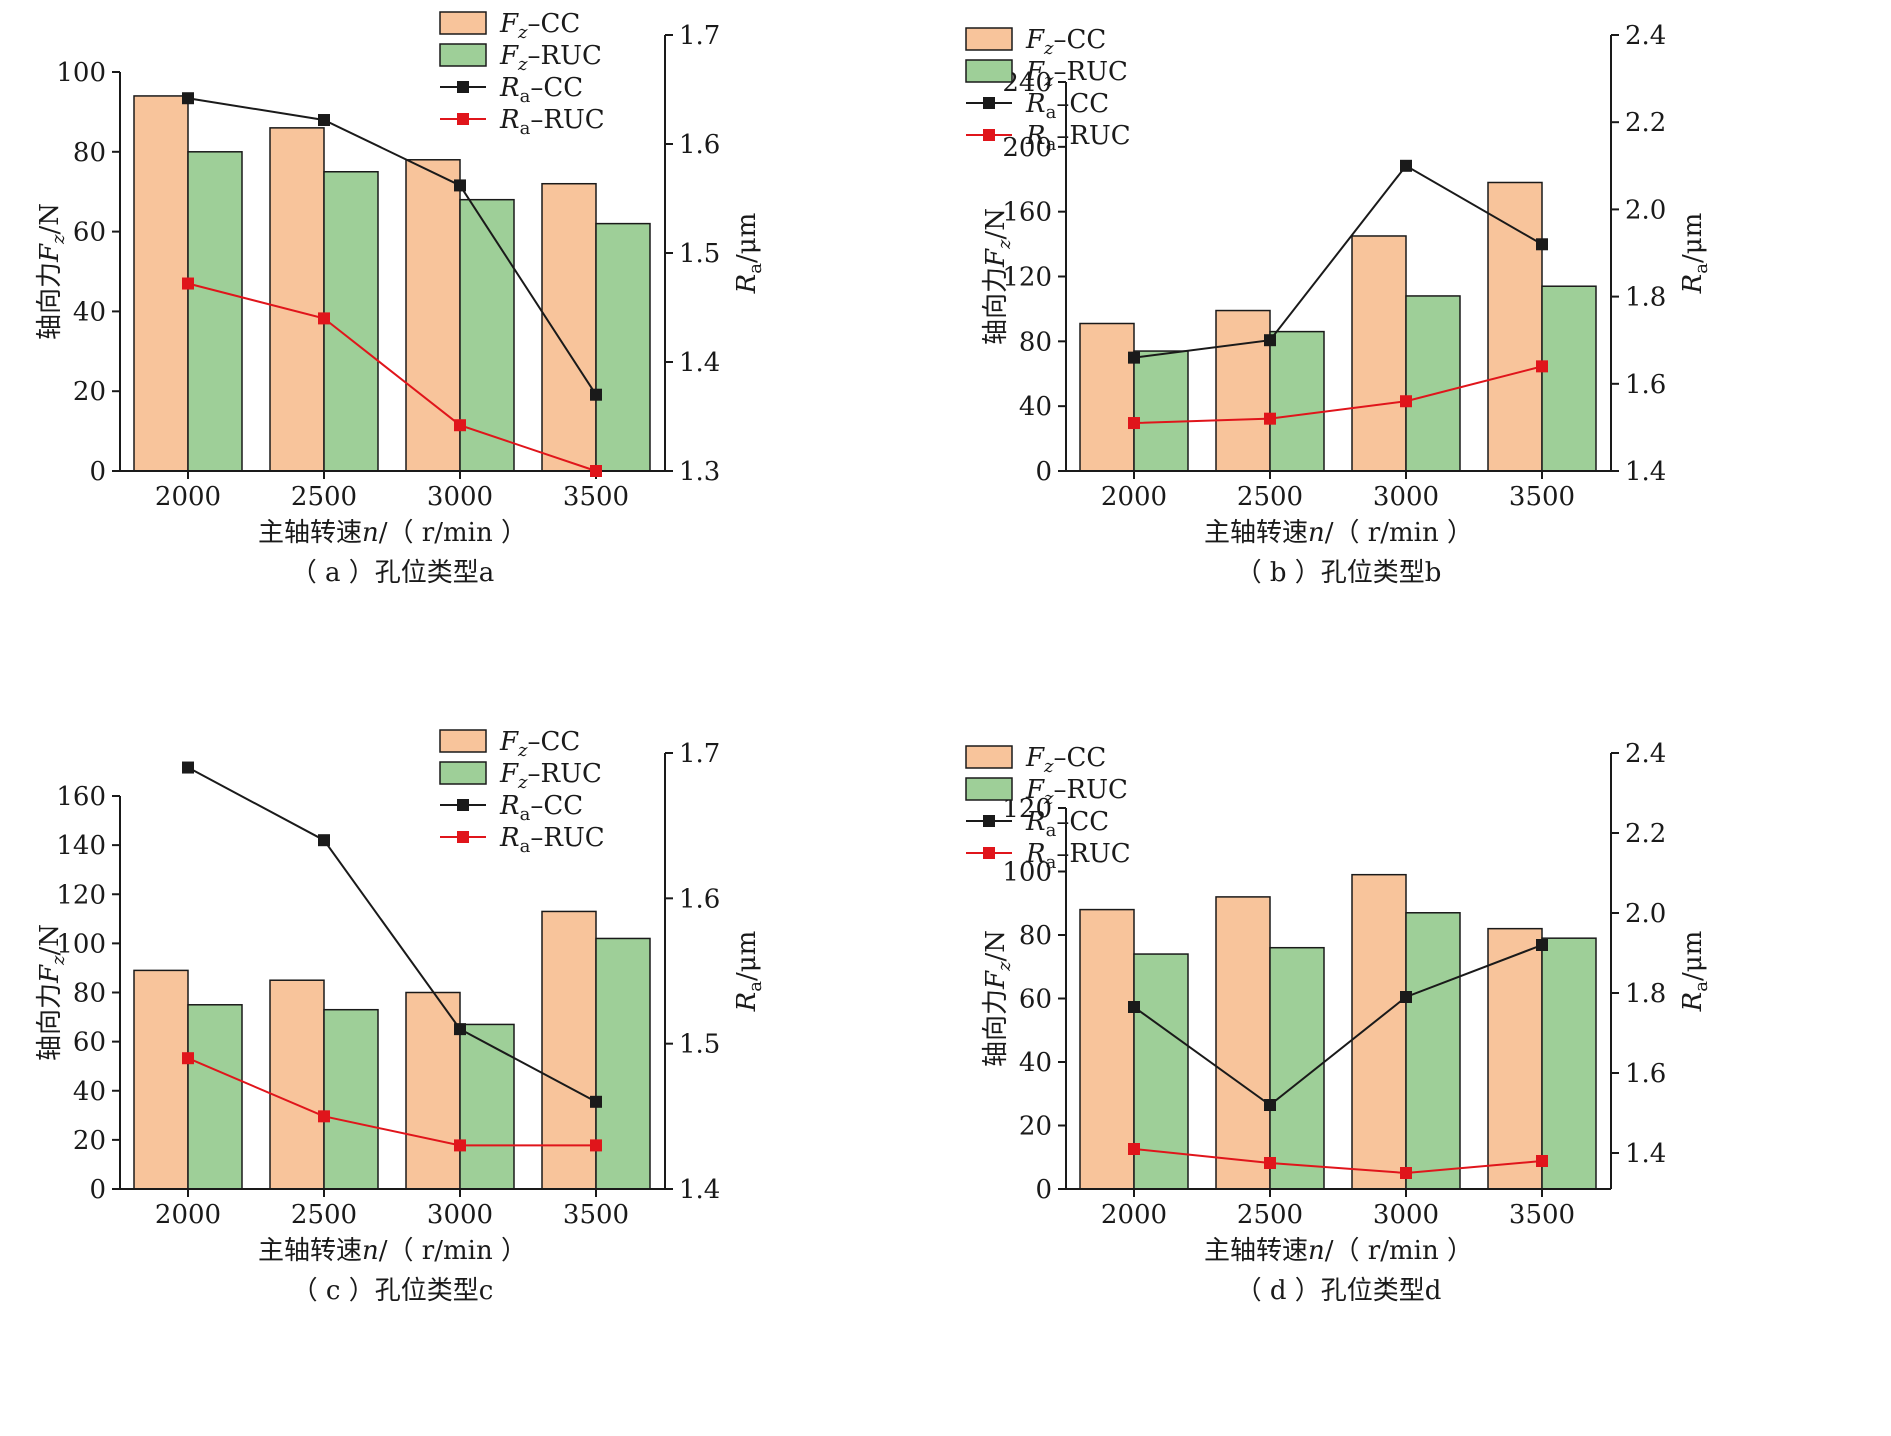 The height and width of the screenshot is (1436, 1891). I want to click on legend-label: Fz–CC, so click(1065, 42).